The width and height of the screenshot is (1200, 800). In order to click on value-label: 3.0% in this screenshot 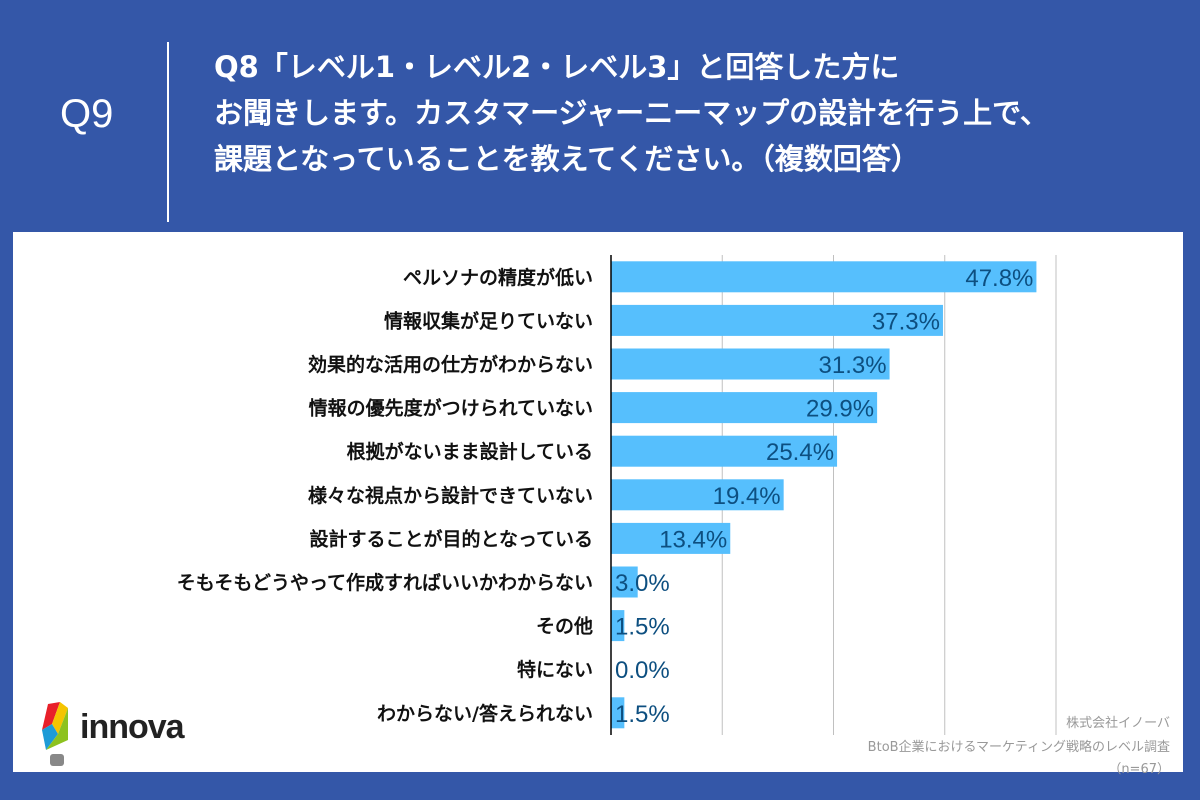, I will do `click(642, 583)`.